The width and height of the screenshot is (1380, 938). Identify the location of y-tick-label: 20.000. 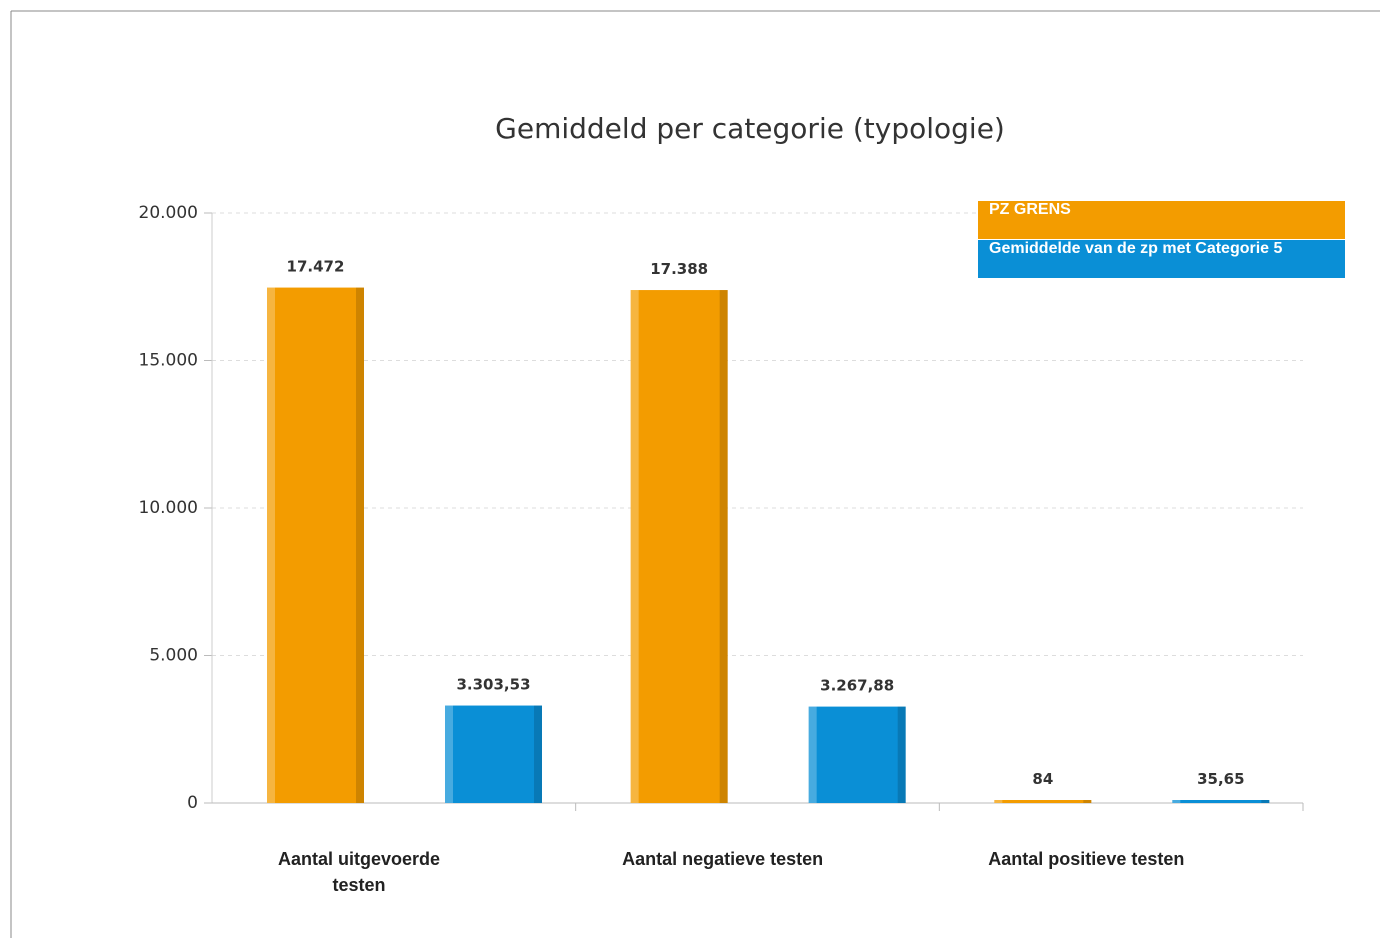
(168, 213).